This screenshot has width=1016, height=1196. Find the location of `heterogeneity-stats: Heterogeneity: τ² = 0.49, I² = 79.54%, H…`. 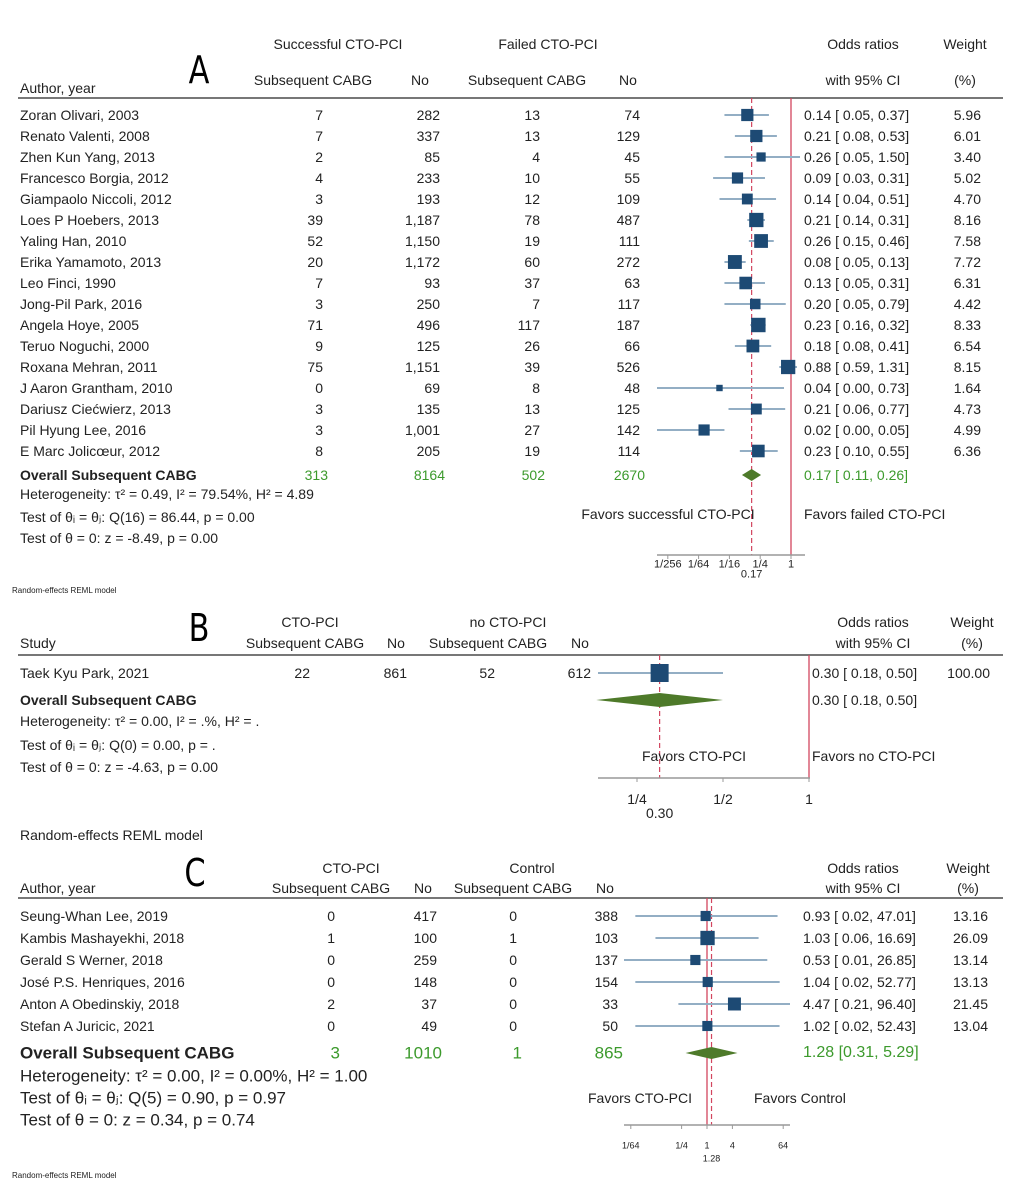

heterogeneity-stats: Heterogeneity: τ² = 0.49, I² = 79.54%, H… is located at coordinates (167, 494).